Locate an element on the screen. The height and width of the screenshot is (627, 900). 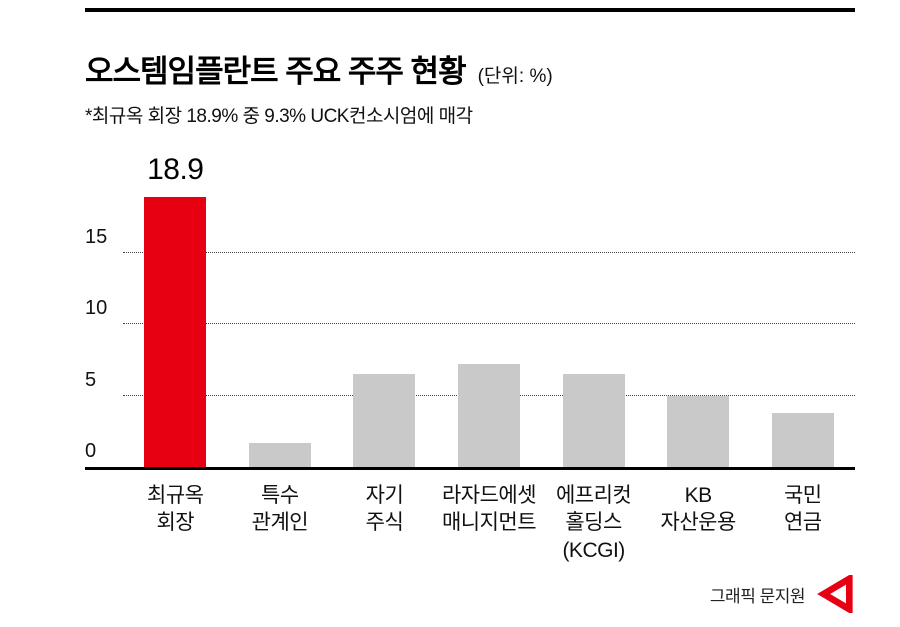
credit: 그래픽 문지원 is located at coordinates (782, 594).